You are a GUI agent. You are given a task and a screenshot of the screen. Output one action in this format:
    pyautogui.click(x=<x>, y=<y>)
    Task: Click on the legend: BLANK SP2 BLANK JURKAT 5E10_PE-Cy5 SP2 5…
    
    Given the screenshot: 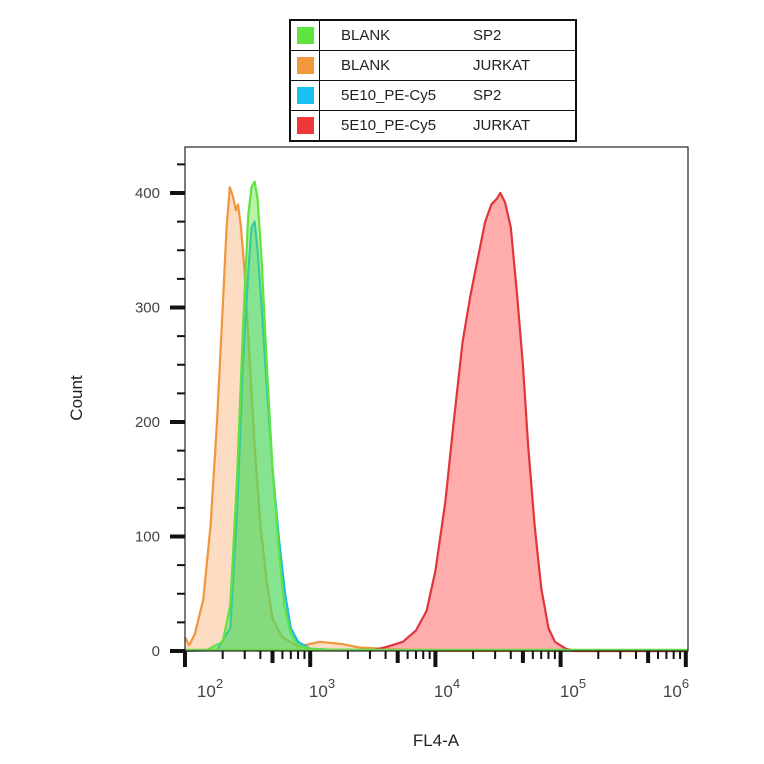 What is the action you would take?
    pyautogui.click(x=433, y=80)
    